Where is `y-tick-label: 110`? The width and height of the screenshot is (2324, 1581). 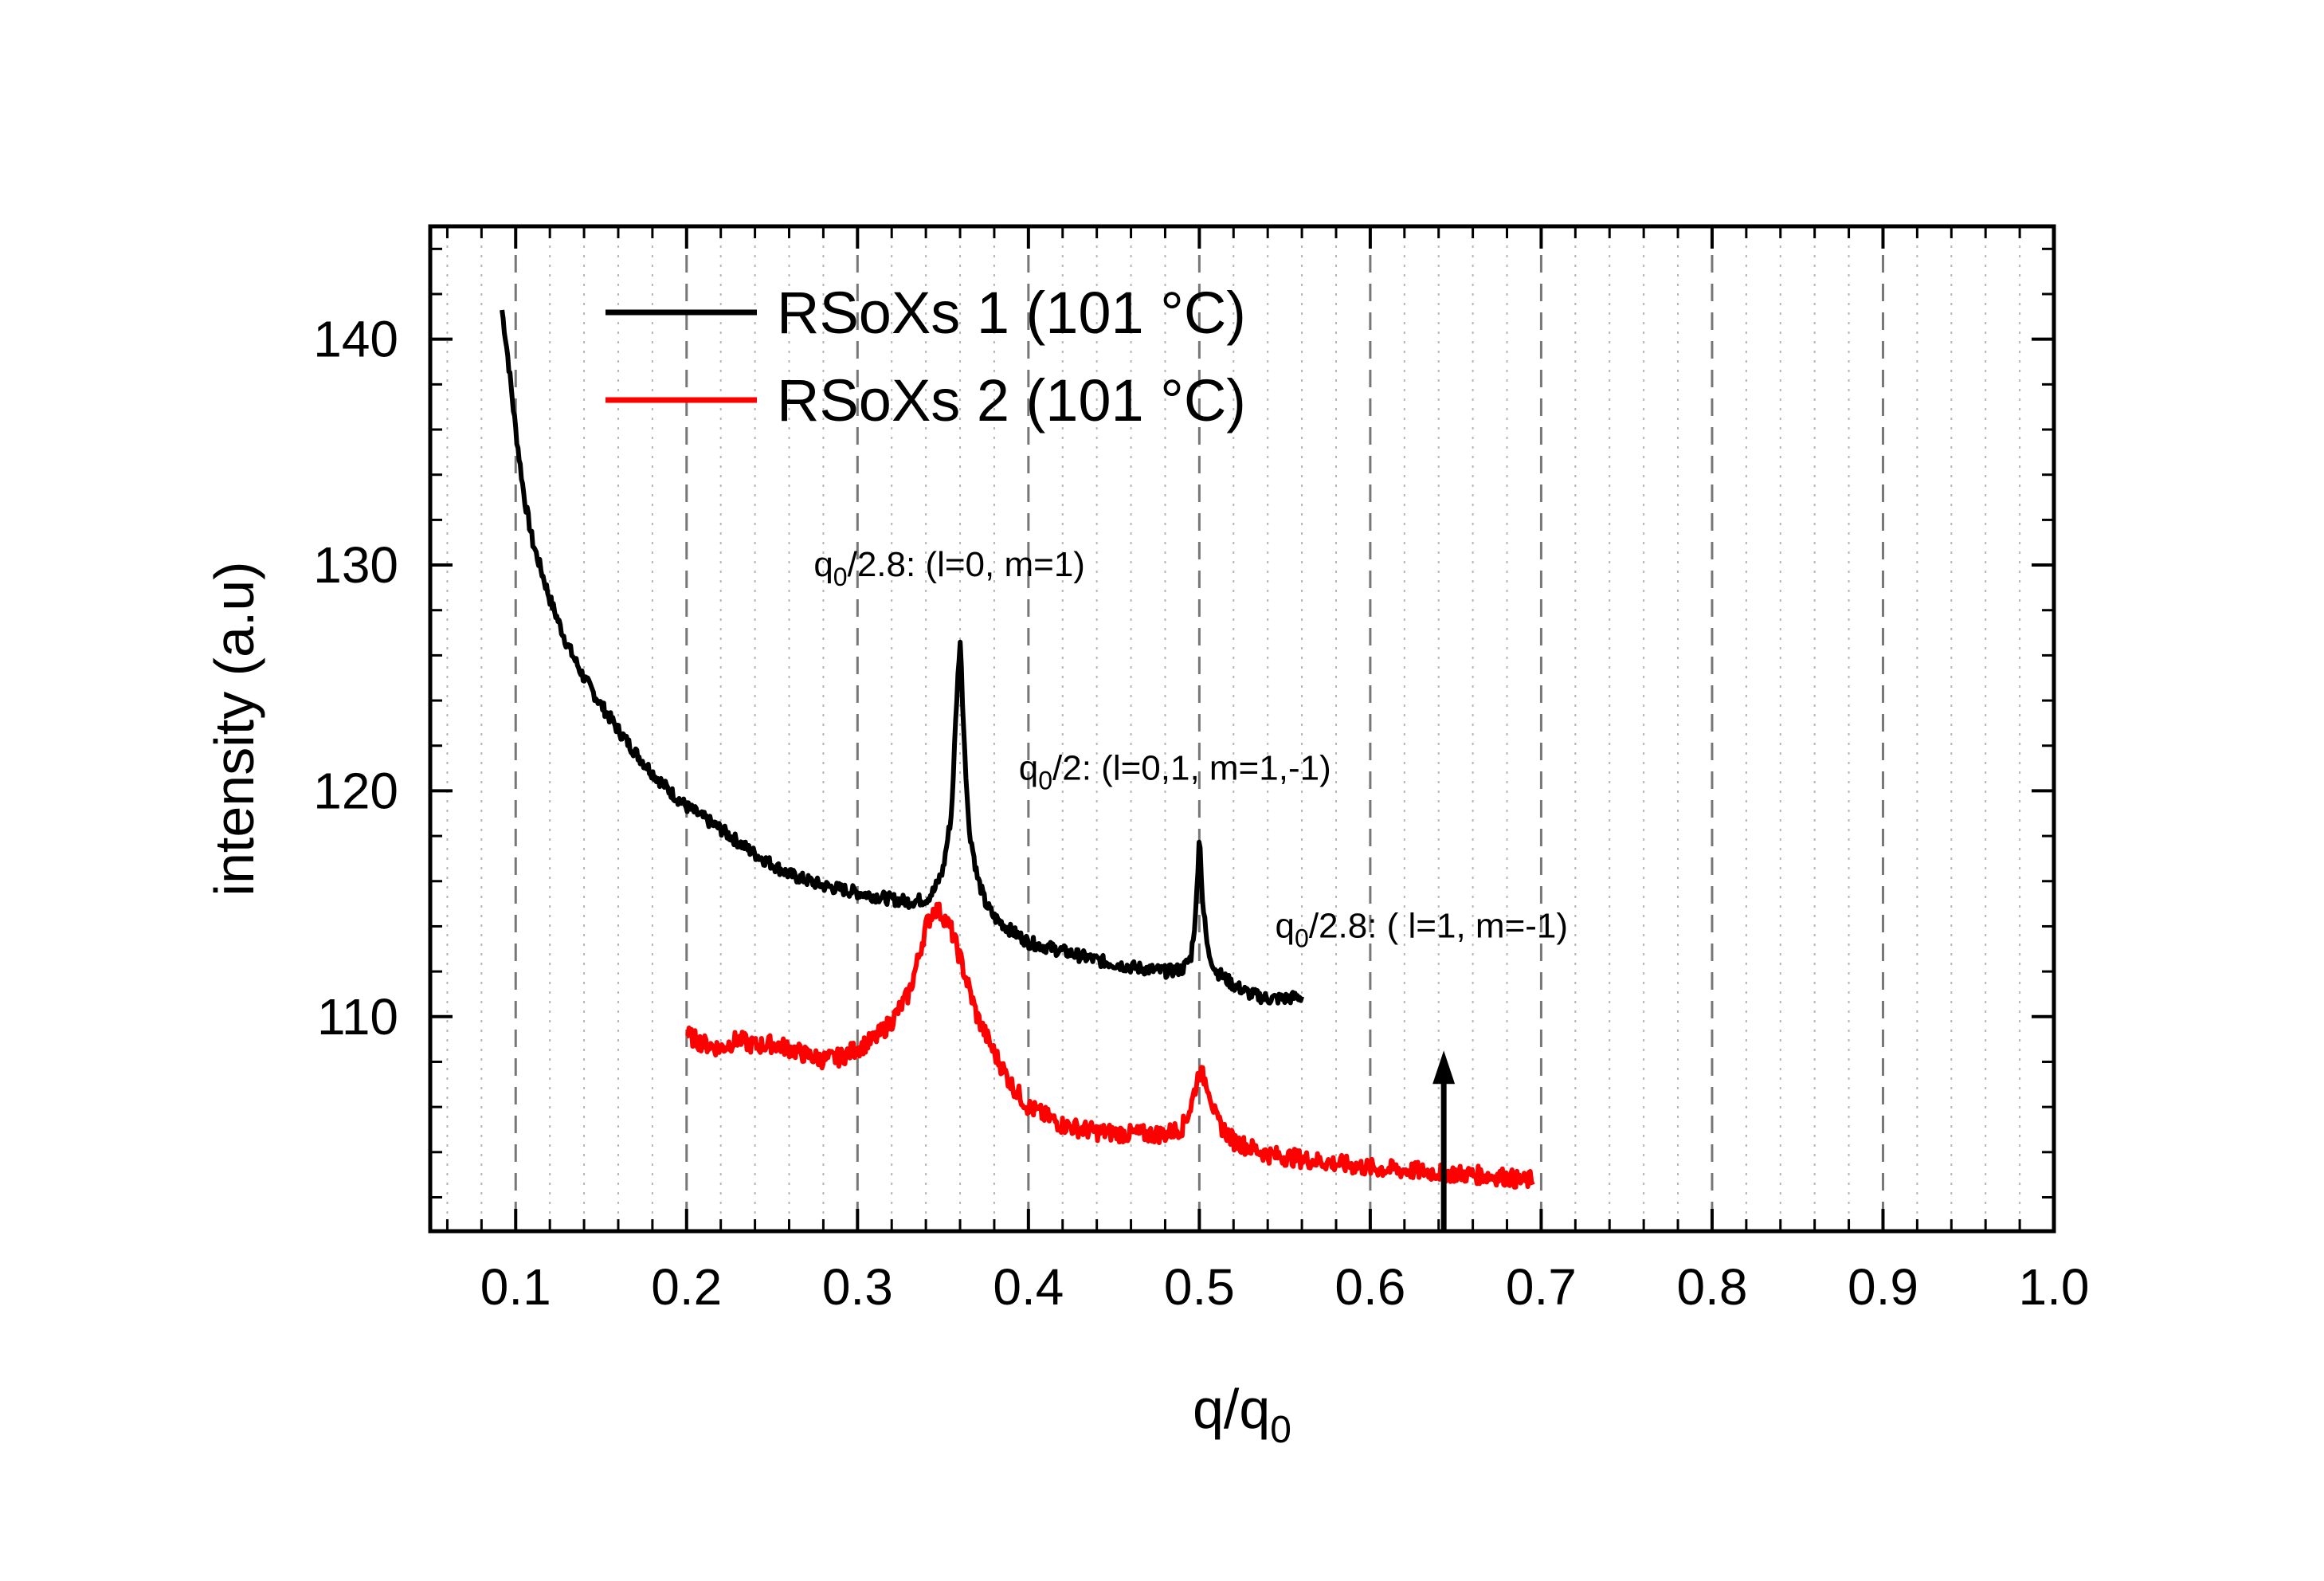 y-tick-label: 110 is located at coordinates (357, 1017).